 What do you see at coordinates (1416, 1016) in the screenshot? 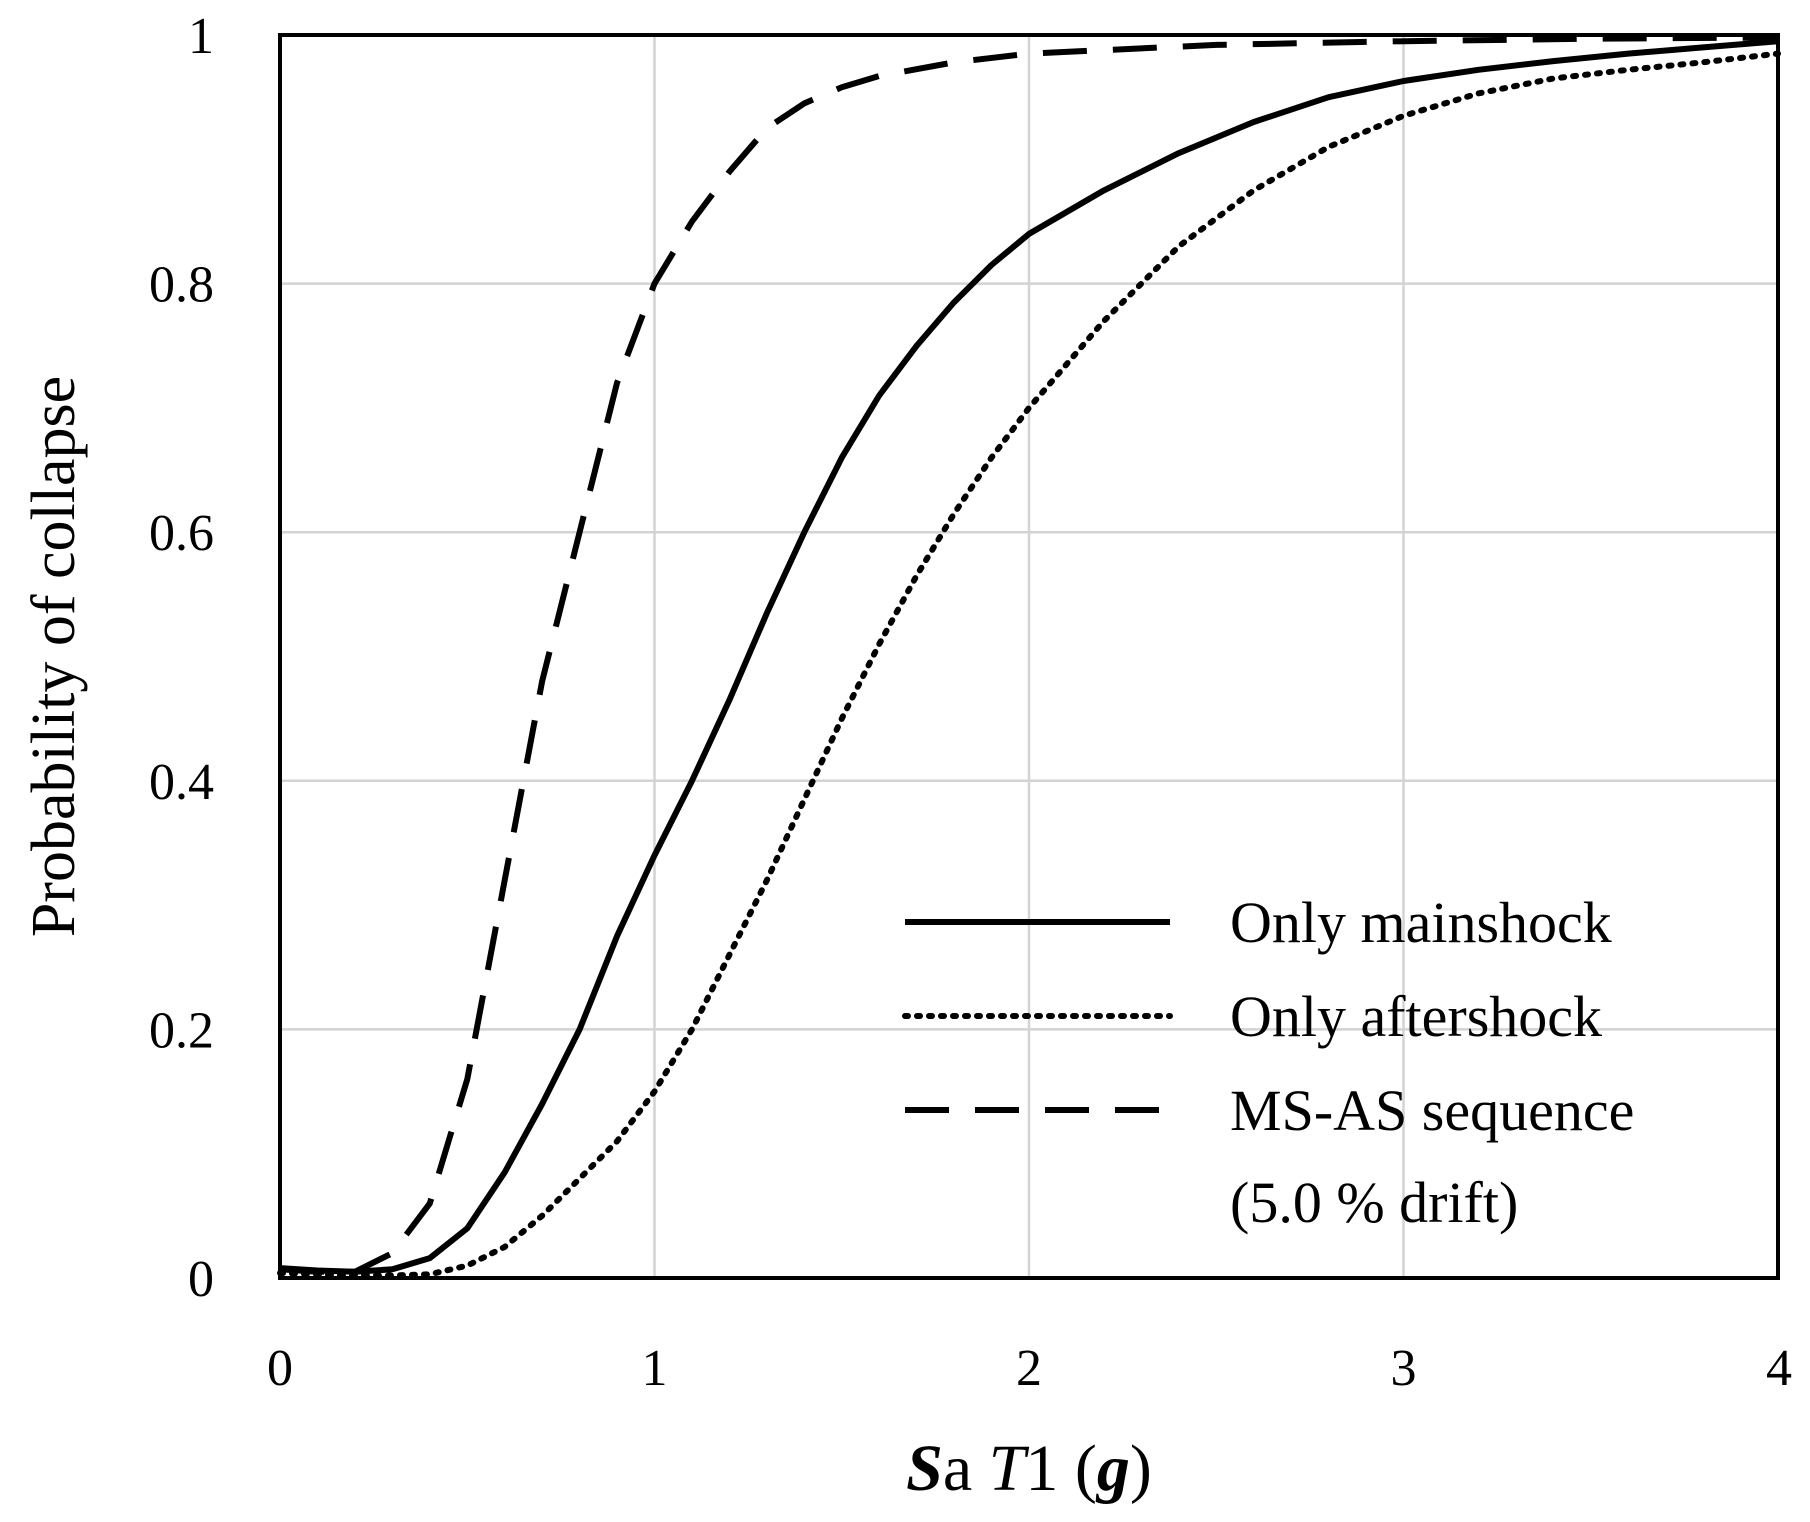
I see `legend-label-1: Only aftershock` at bounding box center [1416, 1016].